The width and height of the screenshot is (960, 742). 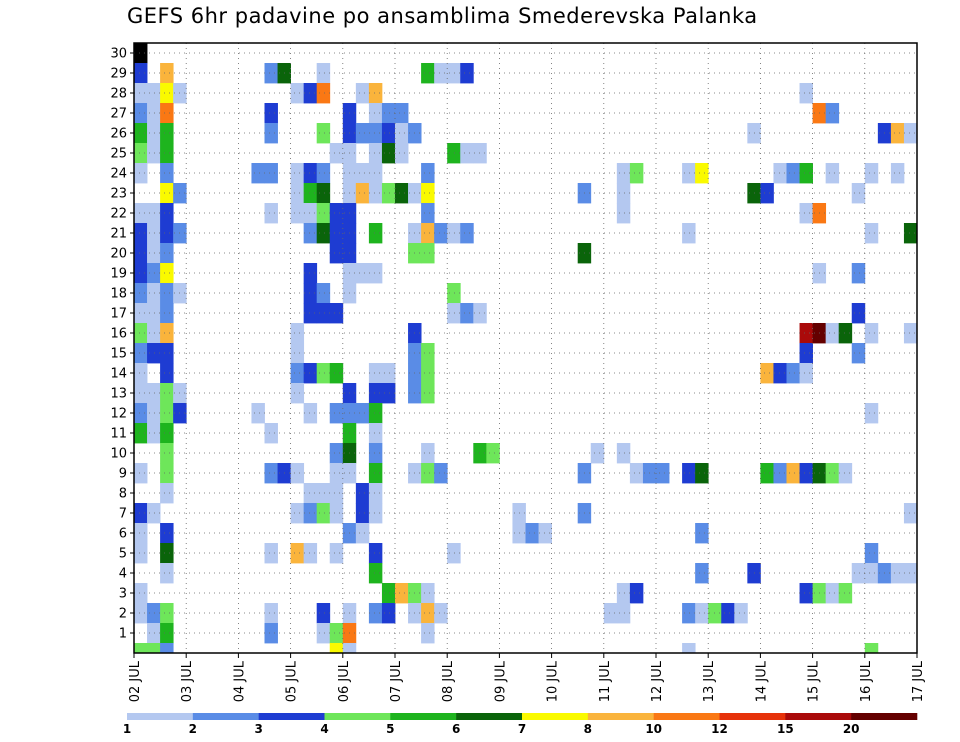 I want to click on y-tick-label: 14, so click(x=118, y=374).